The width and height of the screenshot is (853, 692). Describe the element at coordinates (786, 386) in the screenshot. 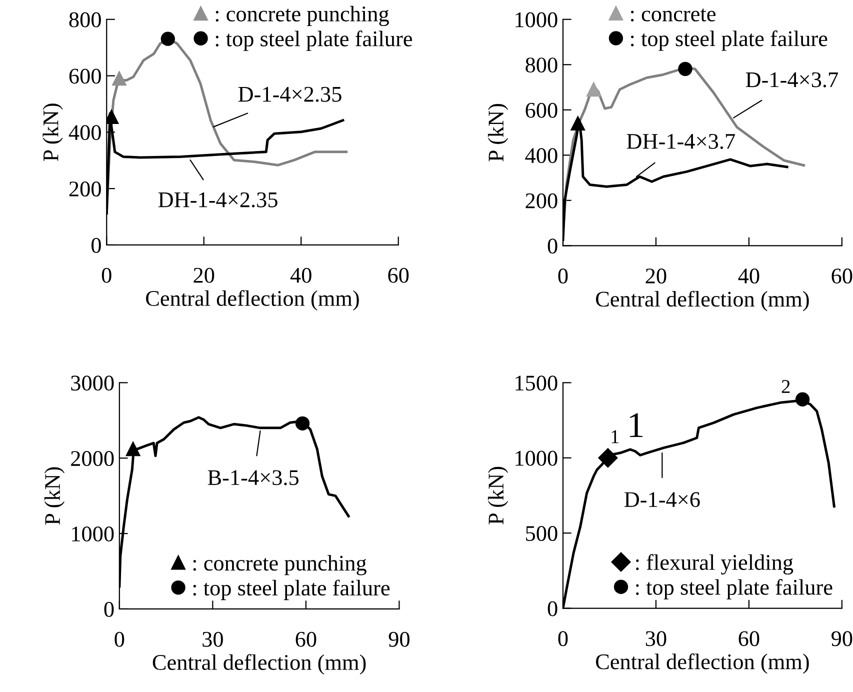

I see `annotation: 2` at that location.